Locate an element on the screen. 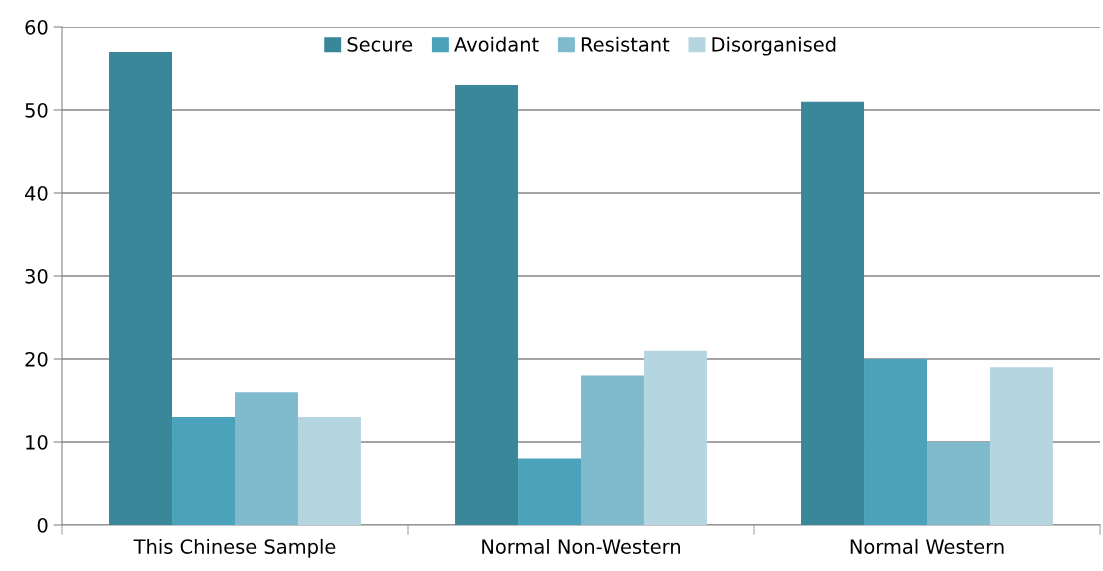  legend-label: Disorganised is located at coordinates (774, 46).